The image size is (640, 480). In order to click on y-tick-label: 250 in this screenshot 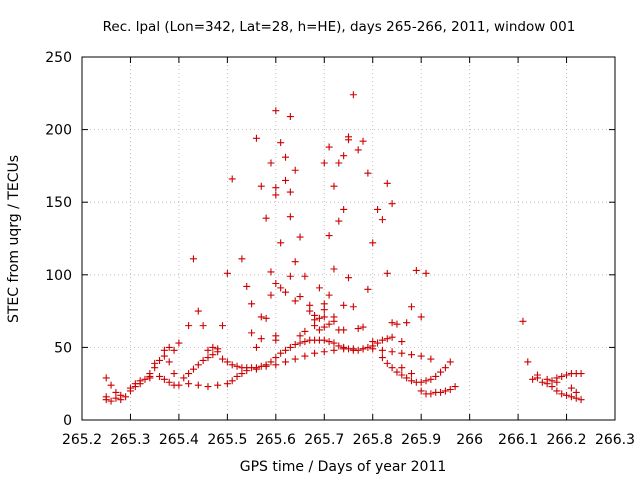, I will do `click(58, 58)`.